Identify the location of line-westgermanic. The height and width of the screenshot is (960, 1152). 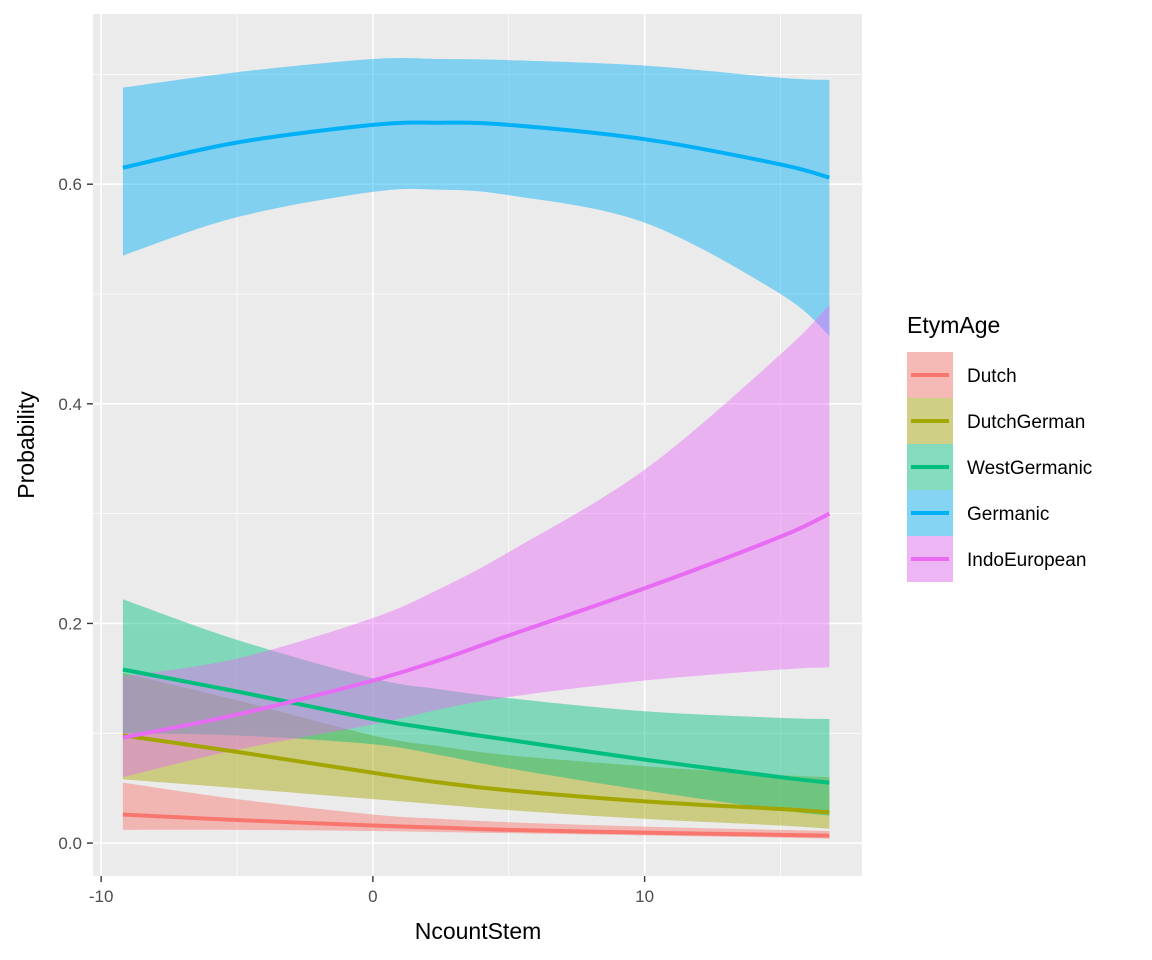
(476, 726).